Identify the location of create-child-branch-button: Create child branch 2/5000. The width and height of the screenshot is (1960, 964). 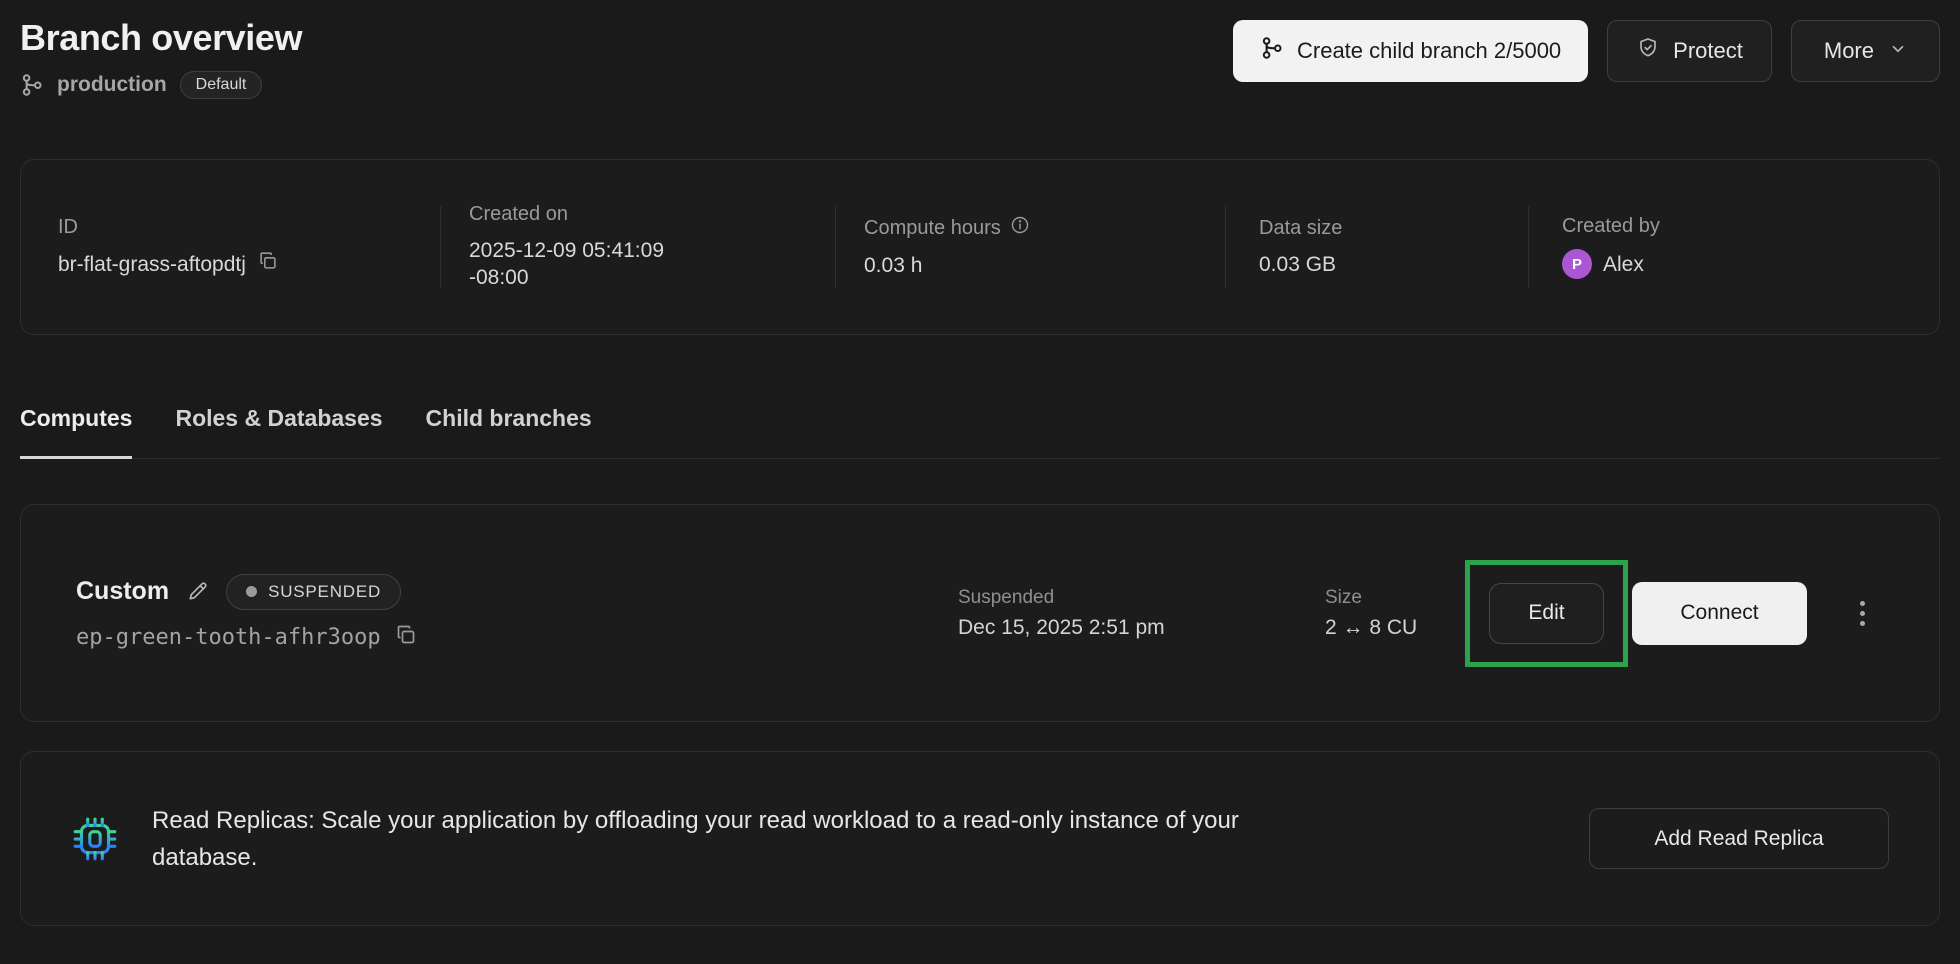
(1411, 51).